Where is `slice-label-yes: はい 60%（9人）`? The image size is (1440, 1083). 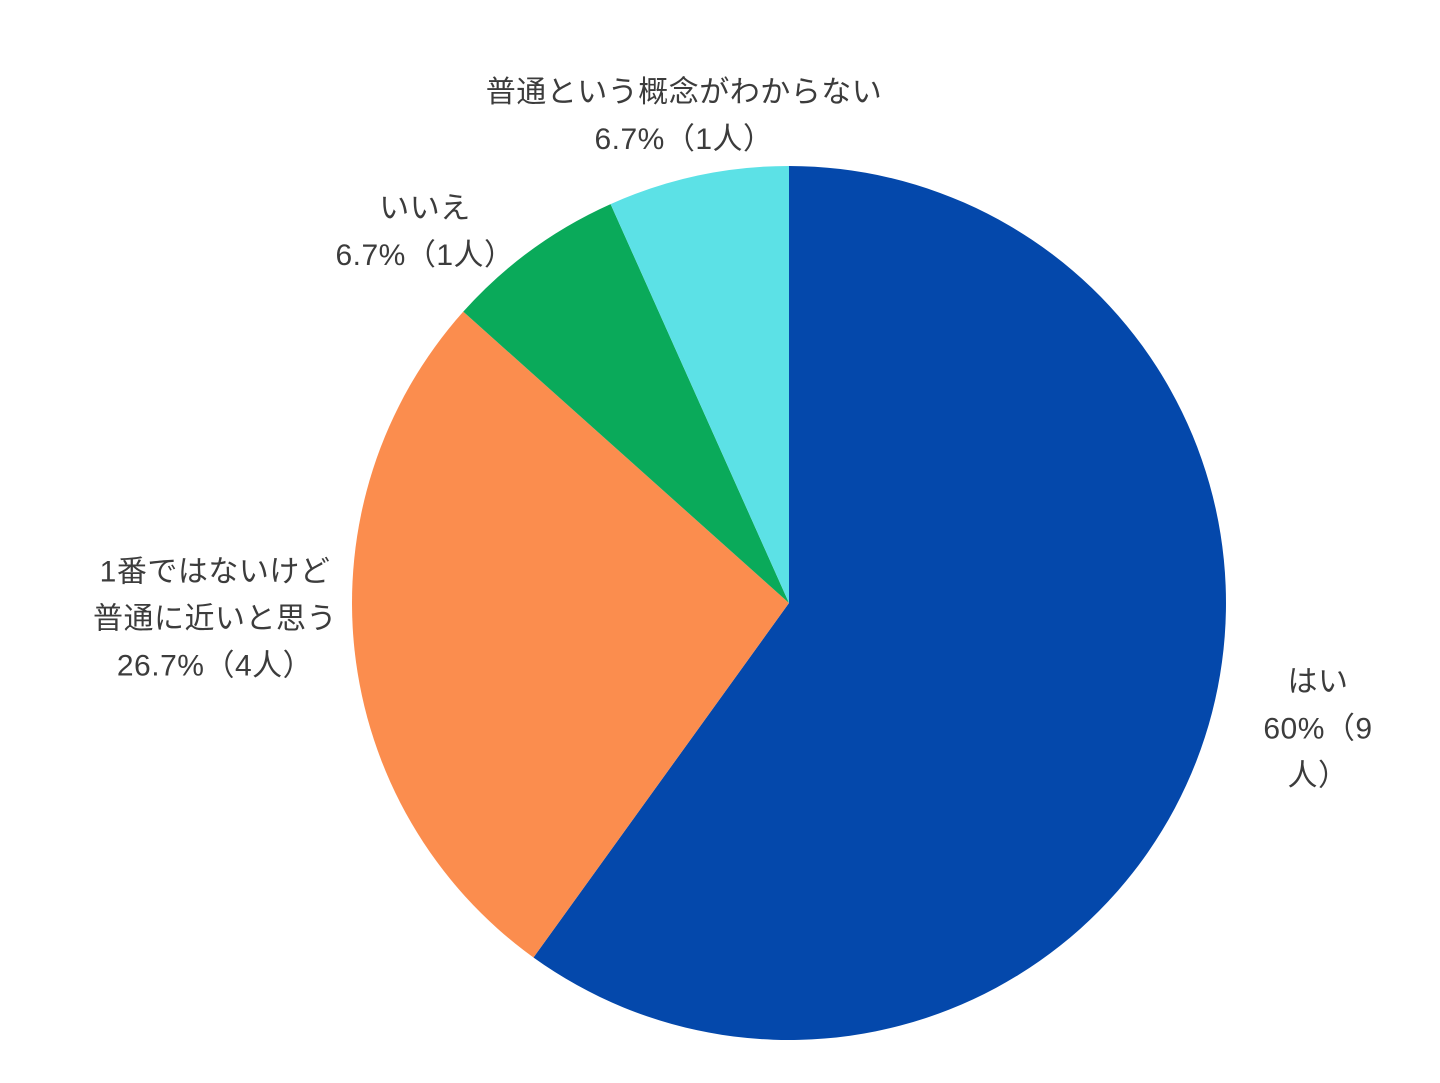 slice-label-yes: はい 60%（9人） is located at coordinates (1318, 729).